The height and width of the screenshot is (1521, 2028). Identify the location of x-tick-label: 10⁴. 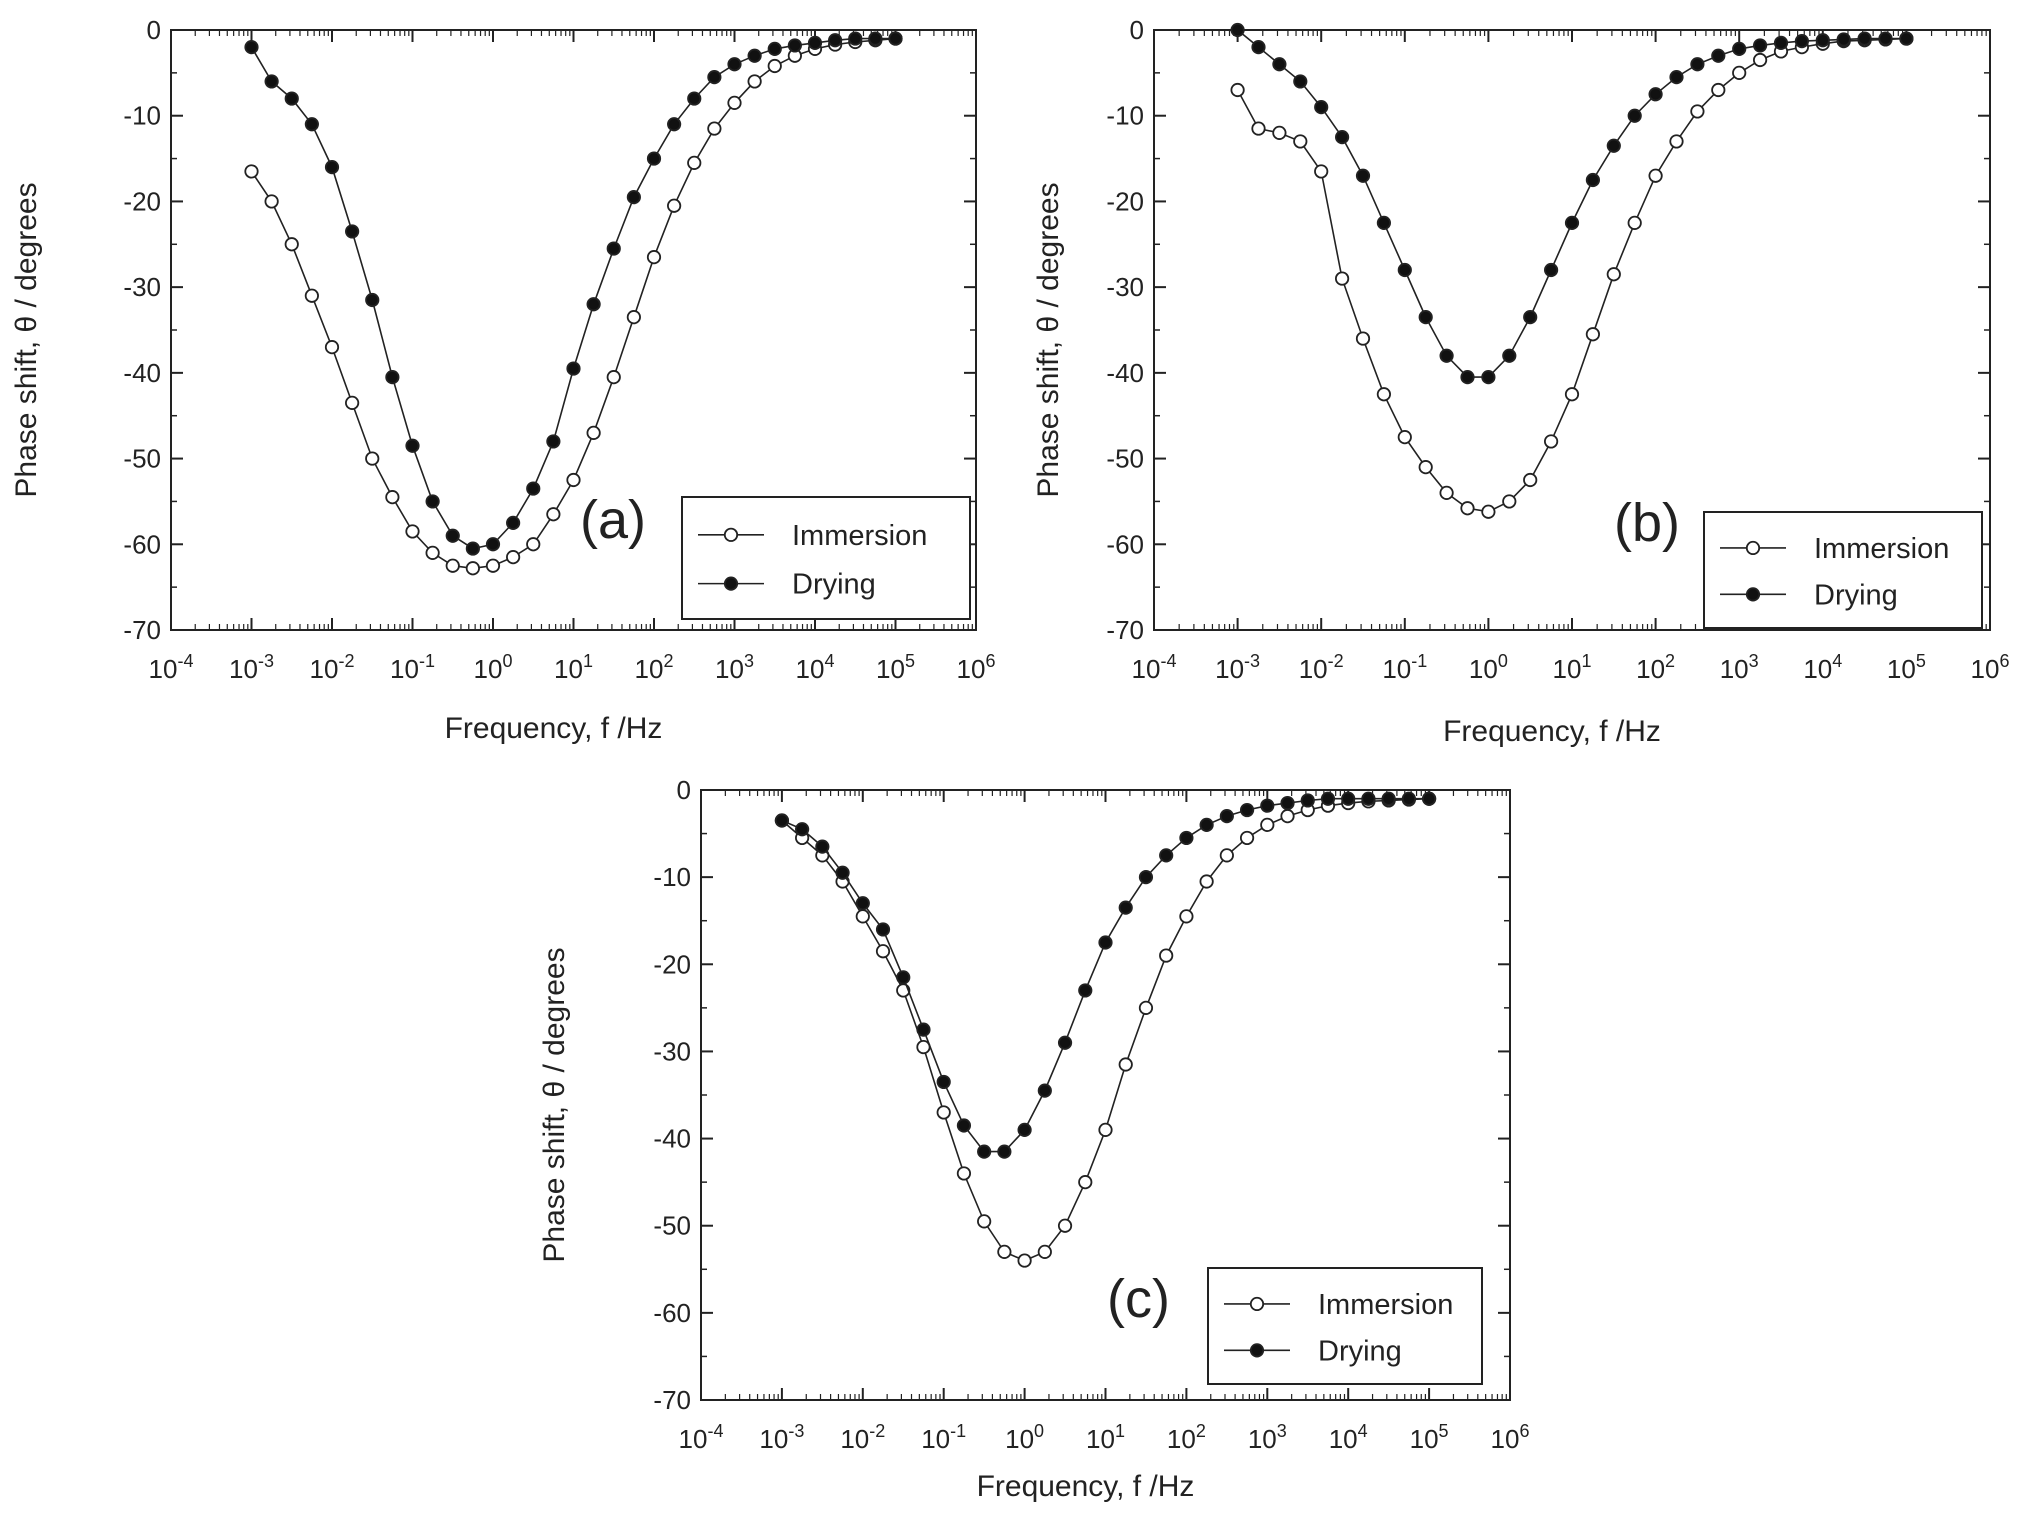
(815, 667).